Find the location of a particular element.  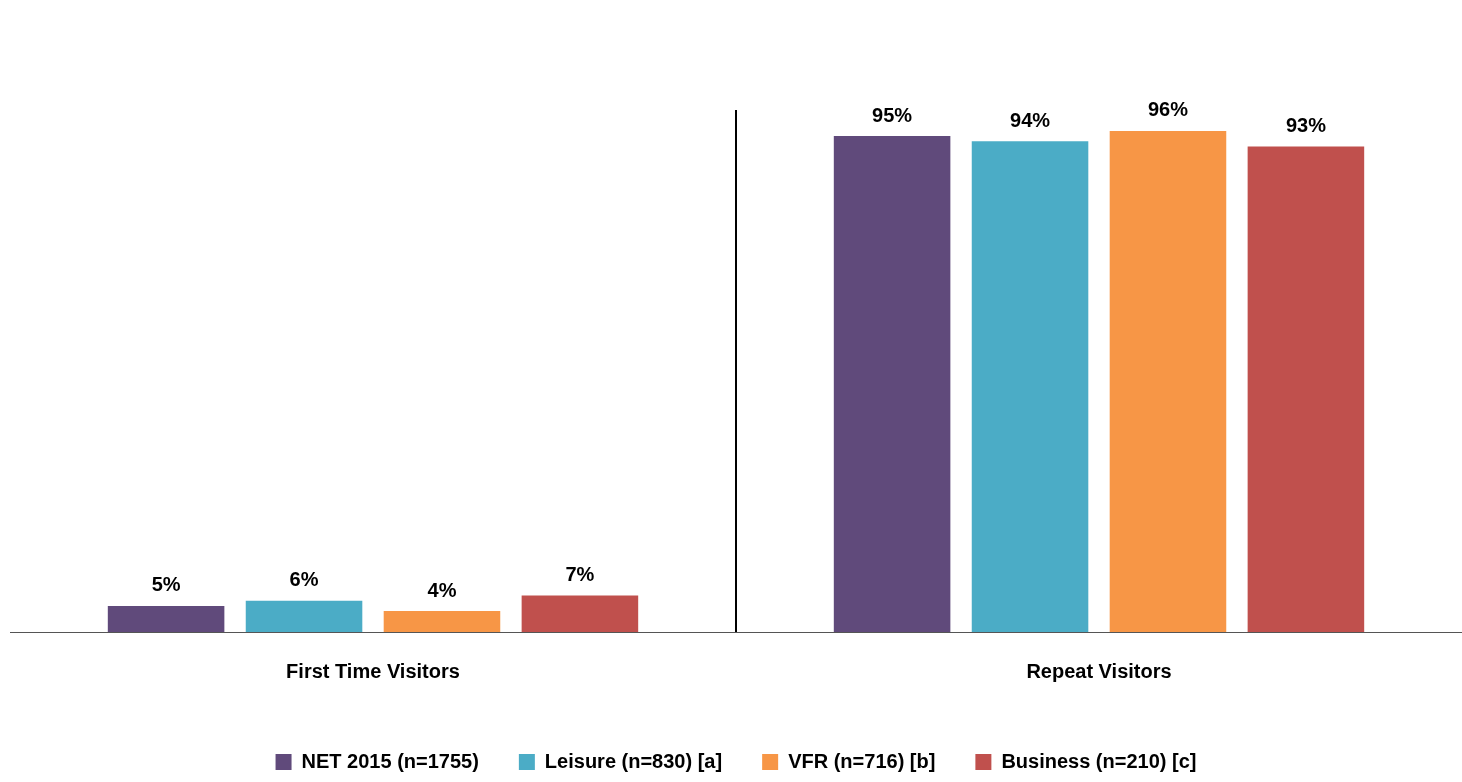

data-label: 5% is located at coordinates (166, 584).